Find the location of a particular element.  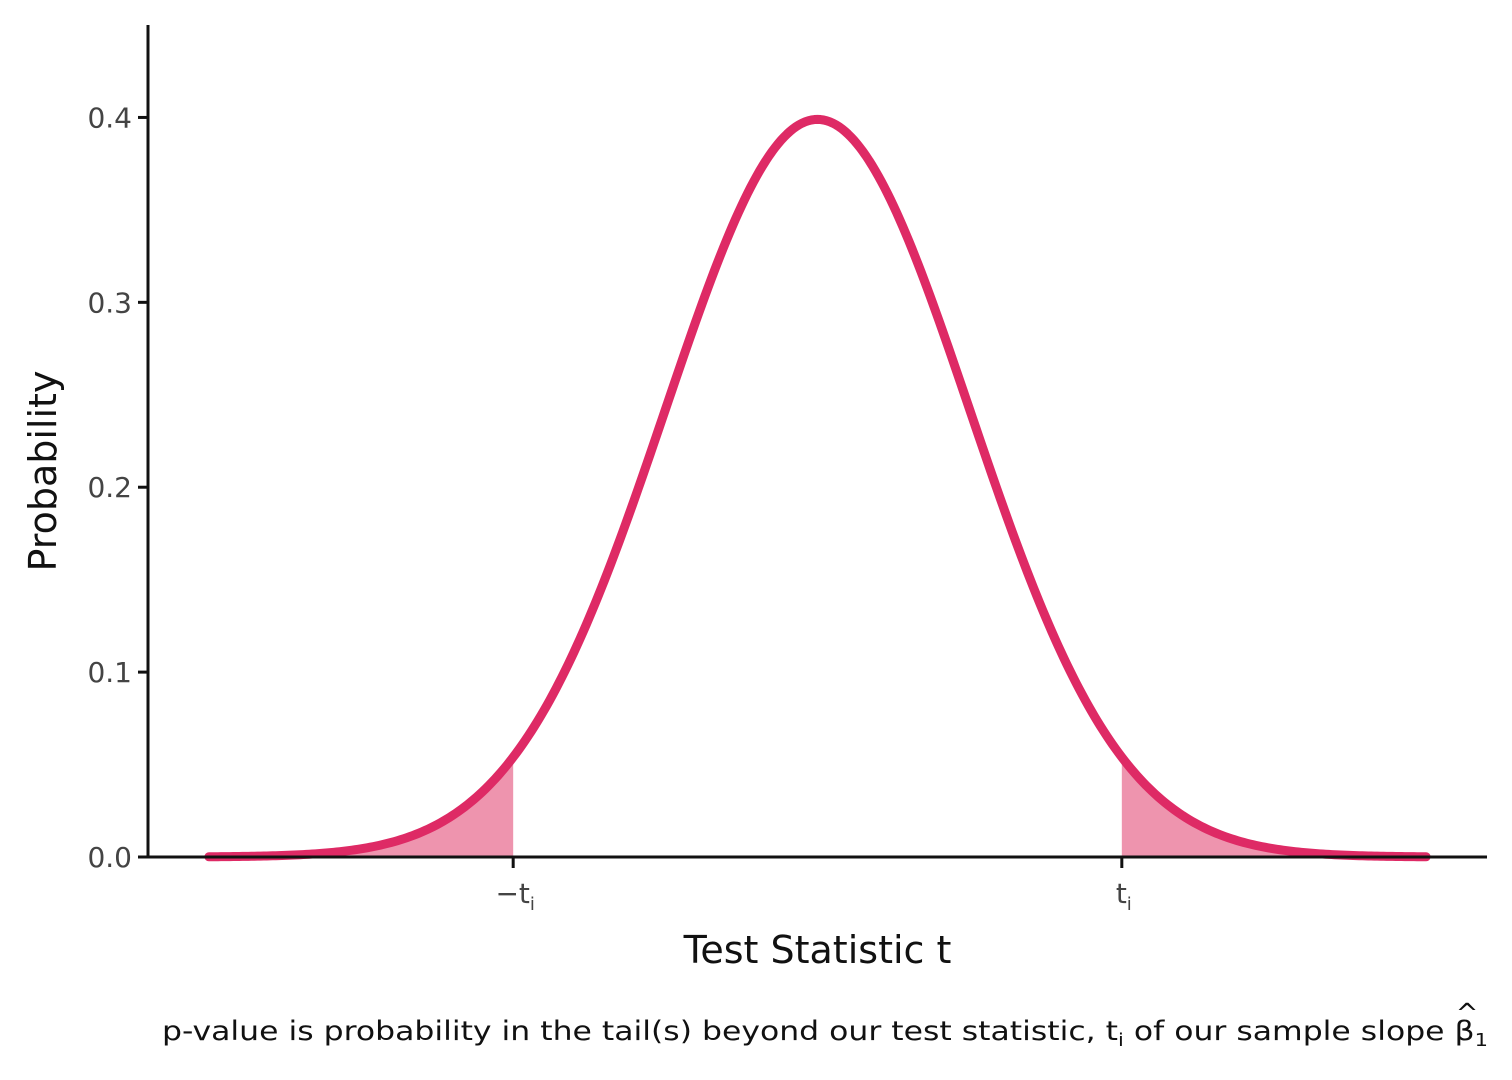

x-axis-title: Test Statistic t is located at coordinates (817, 950).